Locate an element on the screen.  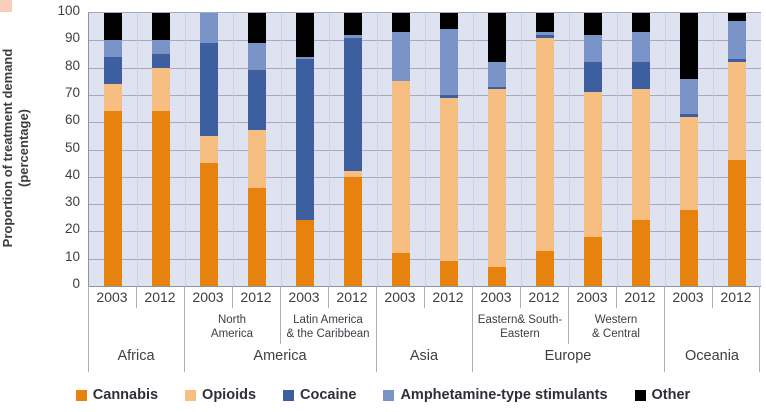
y-tick-label-0: 0 is located at coordinates (76, 283).